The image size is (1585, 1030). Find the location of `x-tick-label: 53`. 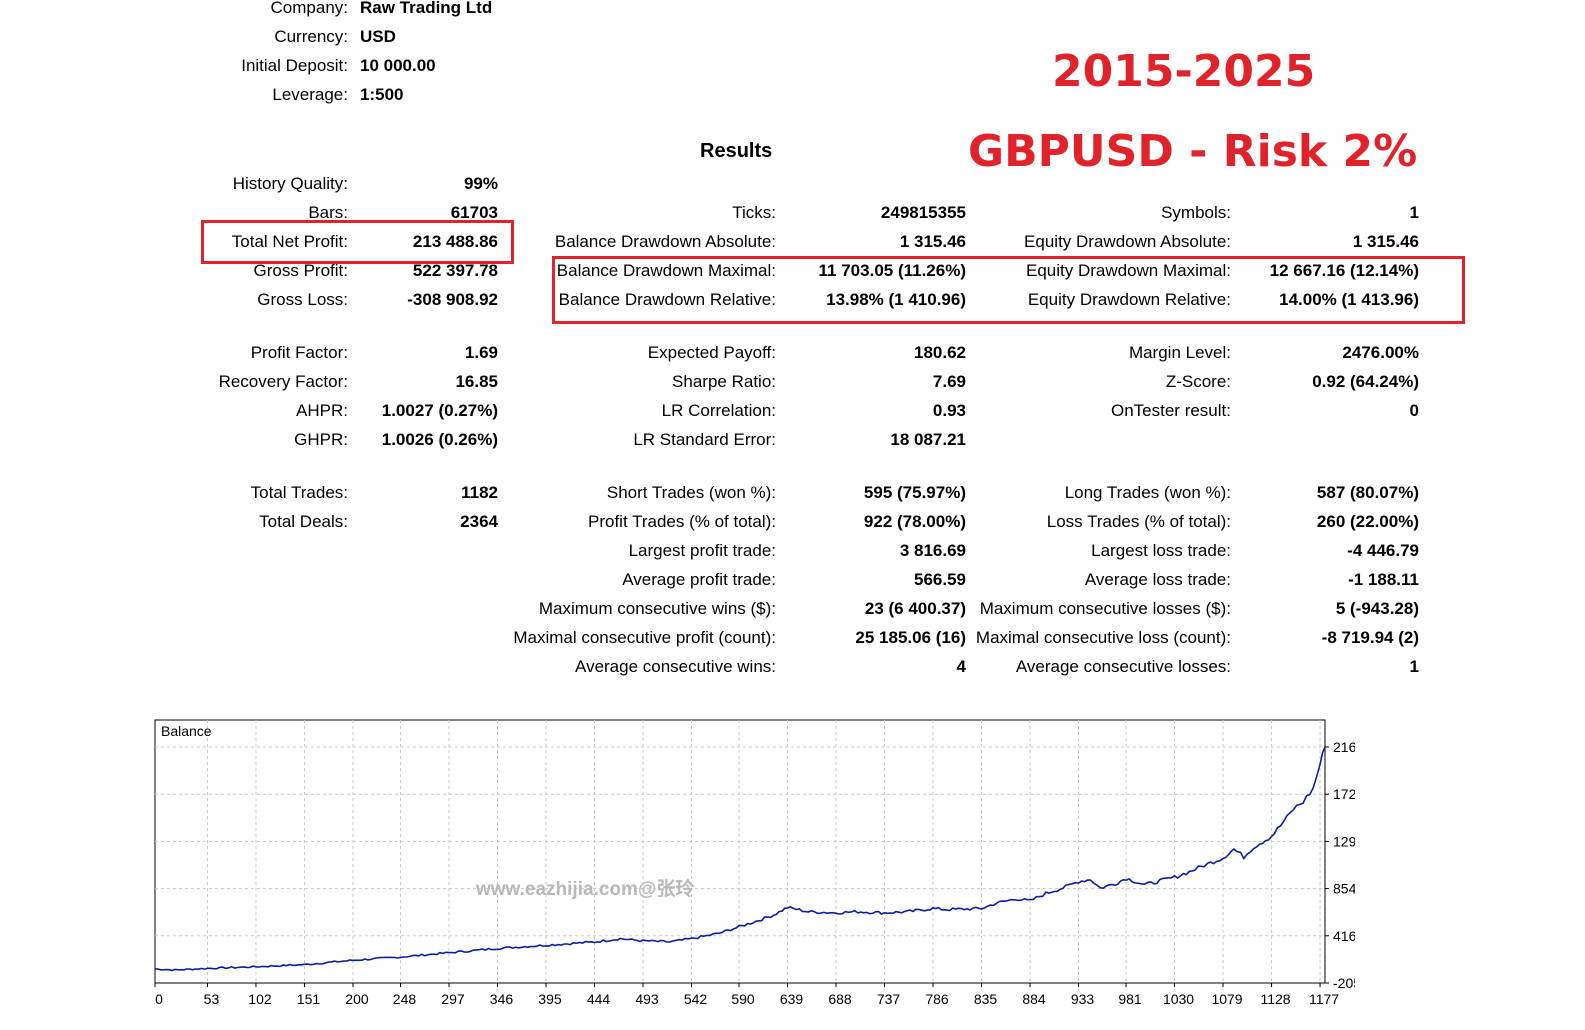

x-tick-label: 53 is located at coordinates (212, 998).